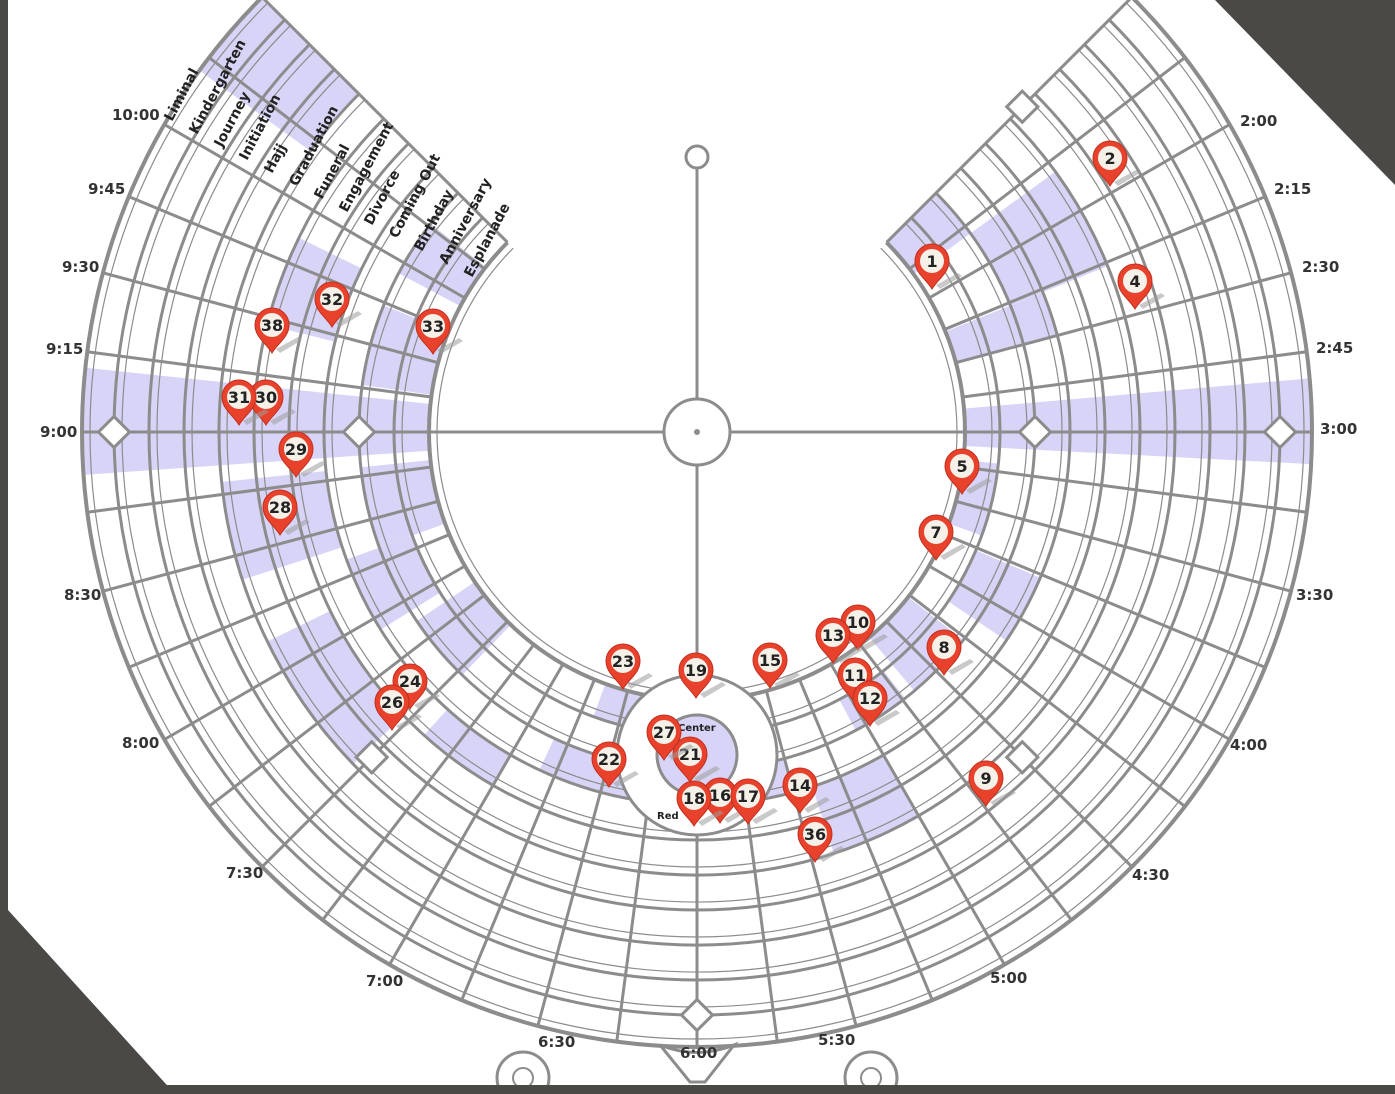 This screenshot has height=1094, width=1395. I want to click on pin-1: 1, so click(938, 266).